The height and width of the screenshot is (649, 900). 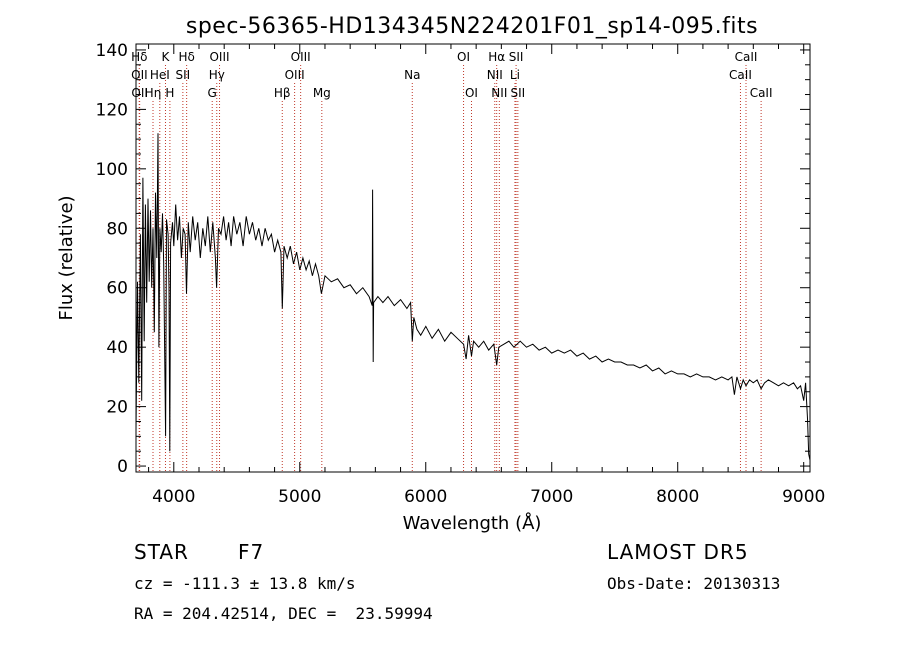 What do you see at coordinates (496, 57) in the screenshot?
I see `line-label: Hα` at bounding box center [496, 57].